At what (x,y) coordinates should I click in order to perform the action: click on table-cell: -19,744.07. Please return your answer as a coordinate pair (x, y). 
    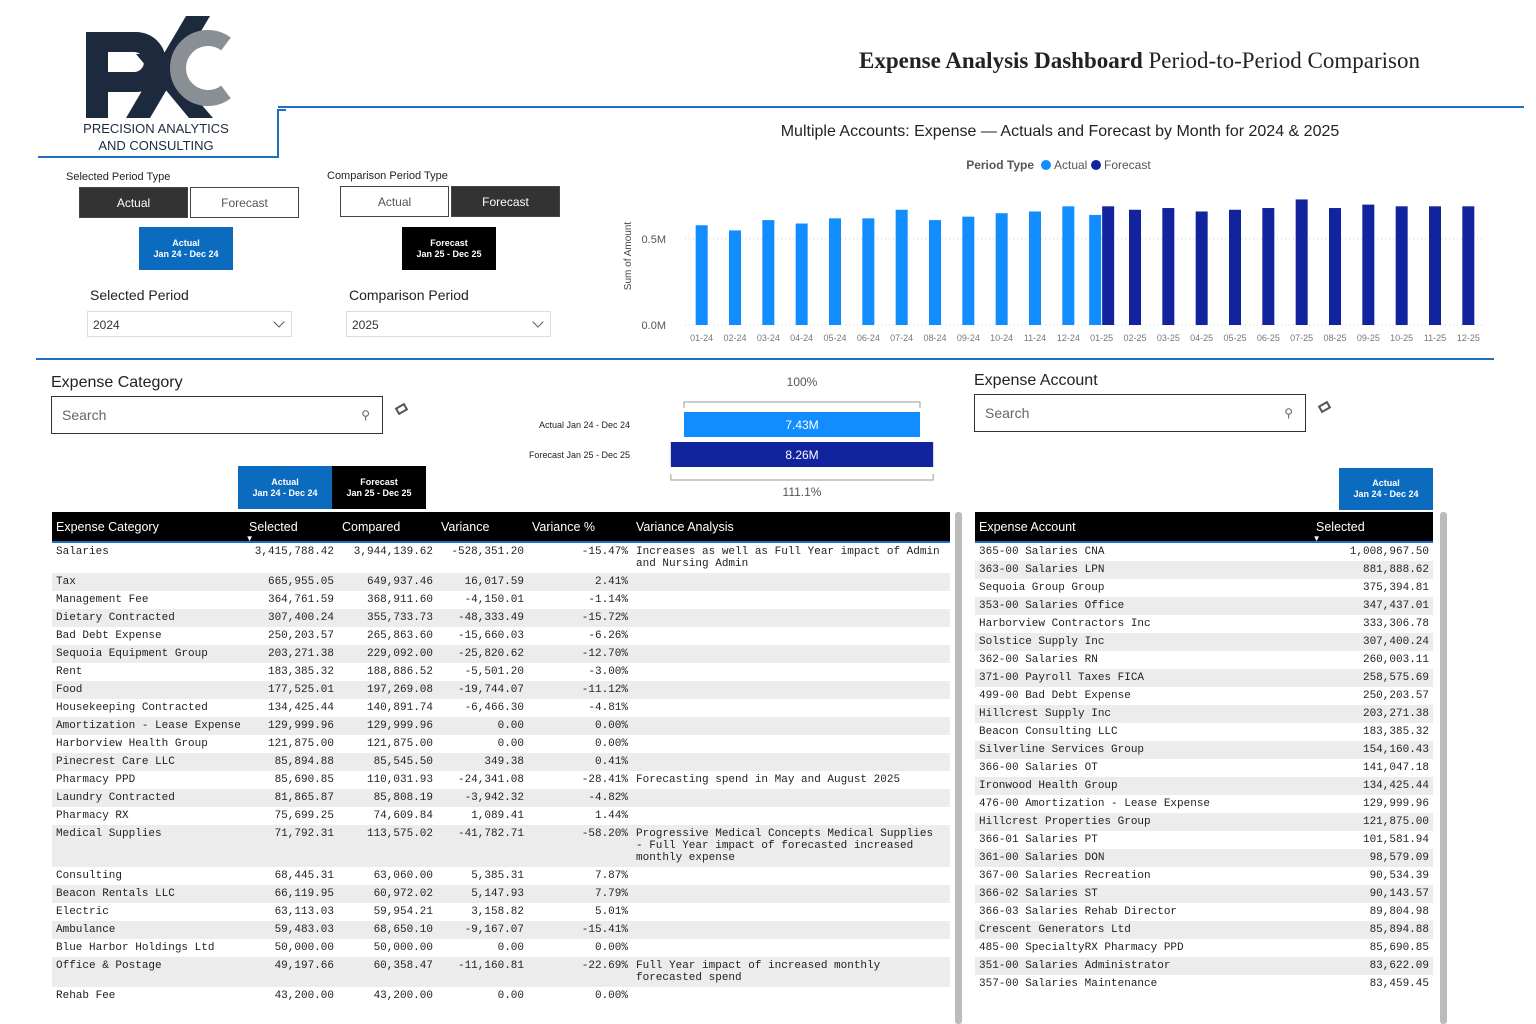
    Looking at the image, I should click on (482, 690).